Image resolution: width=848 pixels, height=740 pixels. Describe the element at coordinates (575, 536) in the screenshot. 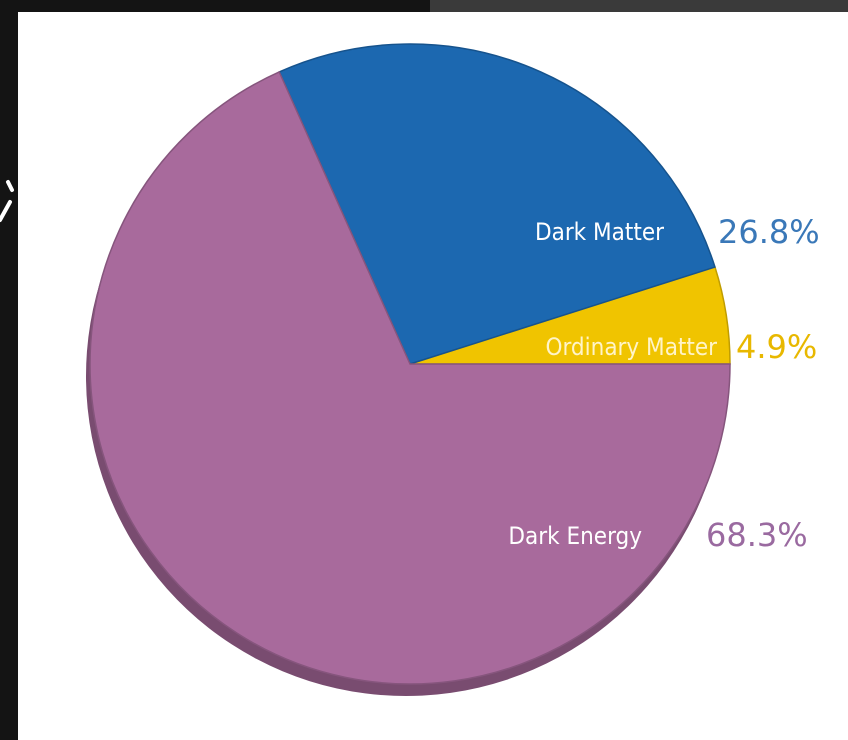

I see `slice-label-dark-energy: Dark Energy` at that location.